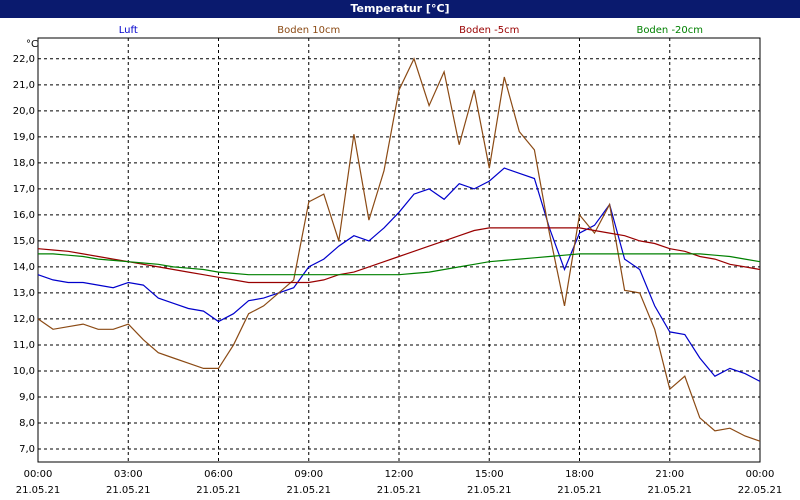  What do you see at coordinates (760, 490) in the screenshot?
I see `x-tick-date: 22.05.21` at bounding box center [760, 490].